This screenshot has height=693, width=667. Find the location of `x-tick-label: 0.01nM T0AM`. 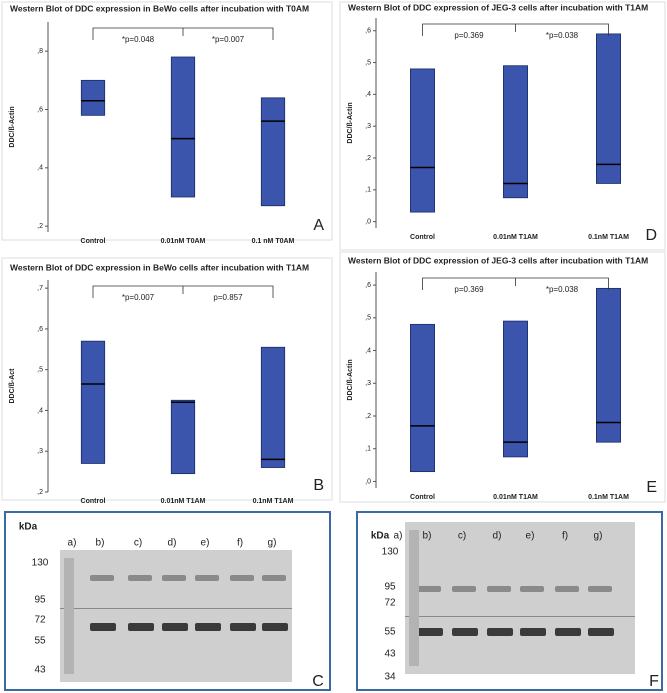

x-tick-label: 0.01nM T0AM is located at coordinates (183, 241).